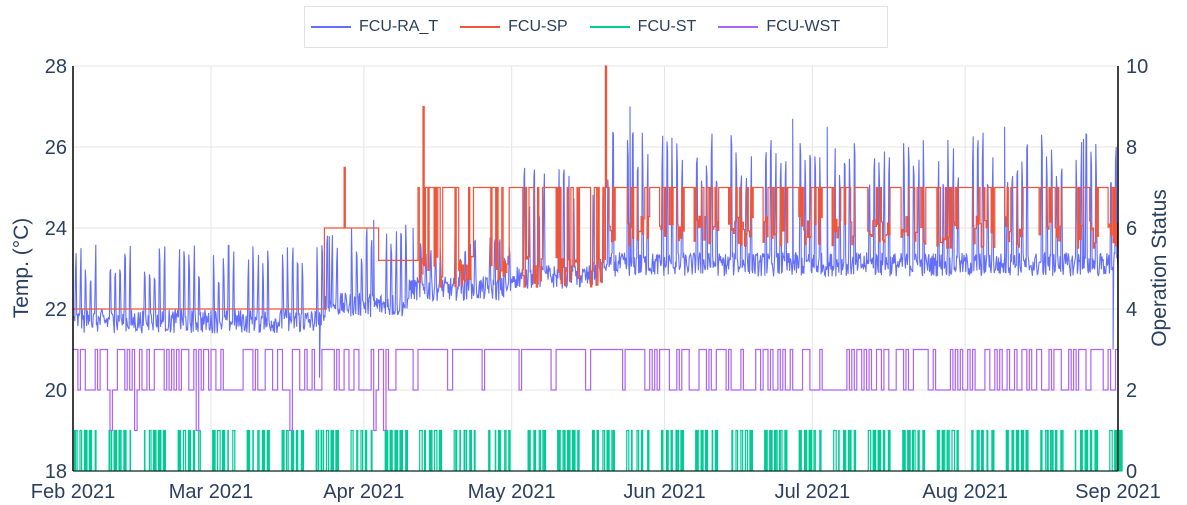 The height and width of the screenshot is (505, 1187). I want to click on legend-label: FCU-ST, so click(667, 26).